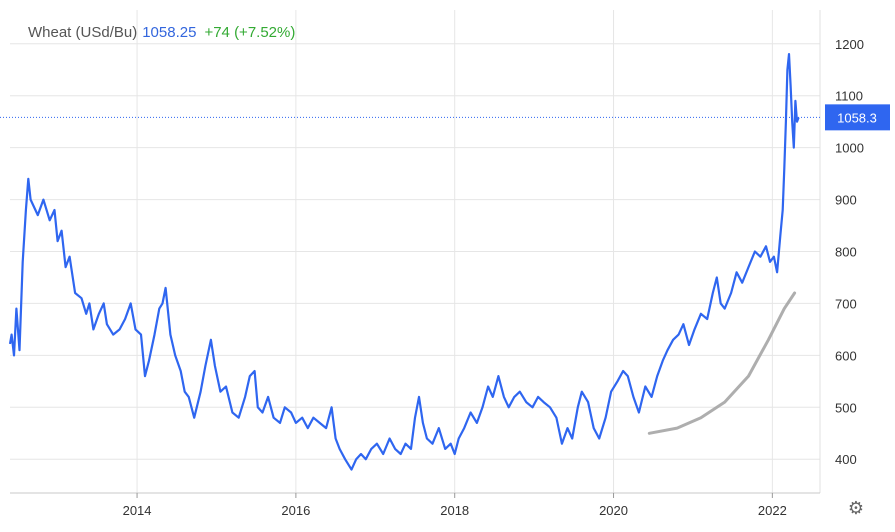 This screenshot has width=895, height=532. Describe the element at coordinates (613, 510) in the screenshot. I see `x-tick-label: 2020` at that location.